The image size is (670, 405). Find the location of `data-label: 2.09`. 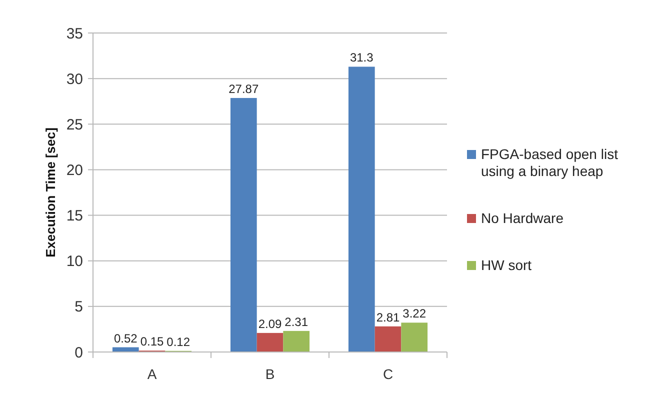

data-label: 2.09 is located at coordinates (270, 323).